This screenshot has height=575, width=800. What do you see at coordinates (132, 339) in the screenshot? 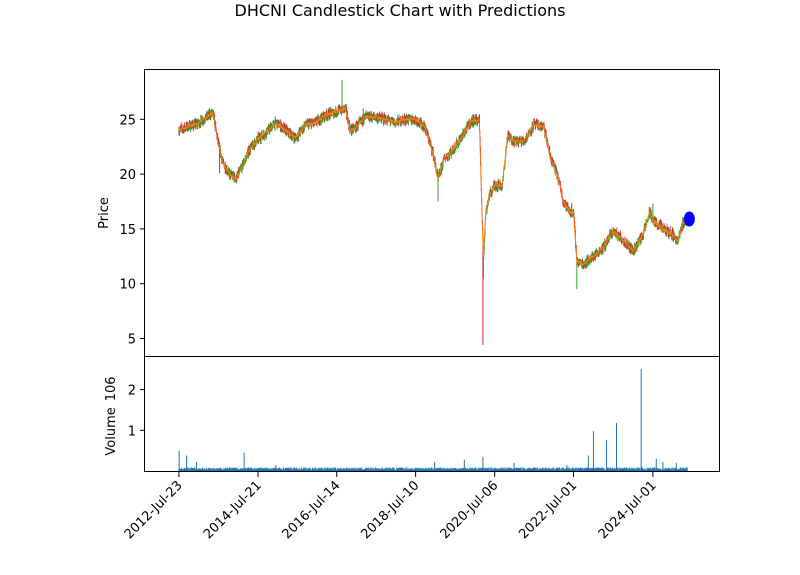
I see `price-y-tick-label-0: 5` at bounding box center [132, 339].